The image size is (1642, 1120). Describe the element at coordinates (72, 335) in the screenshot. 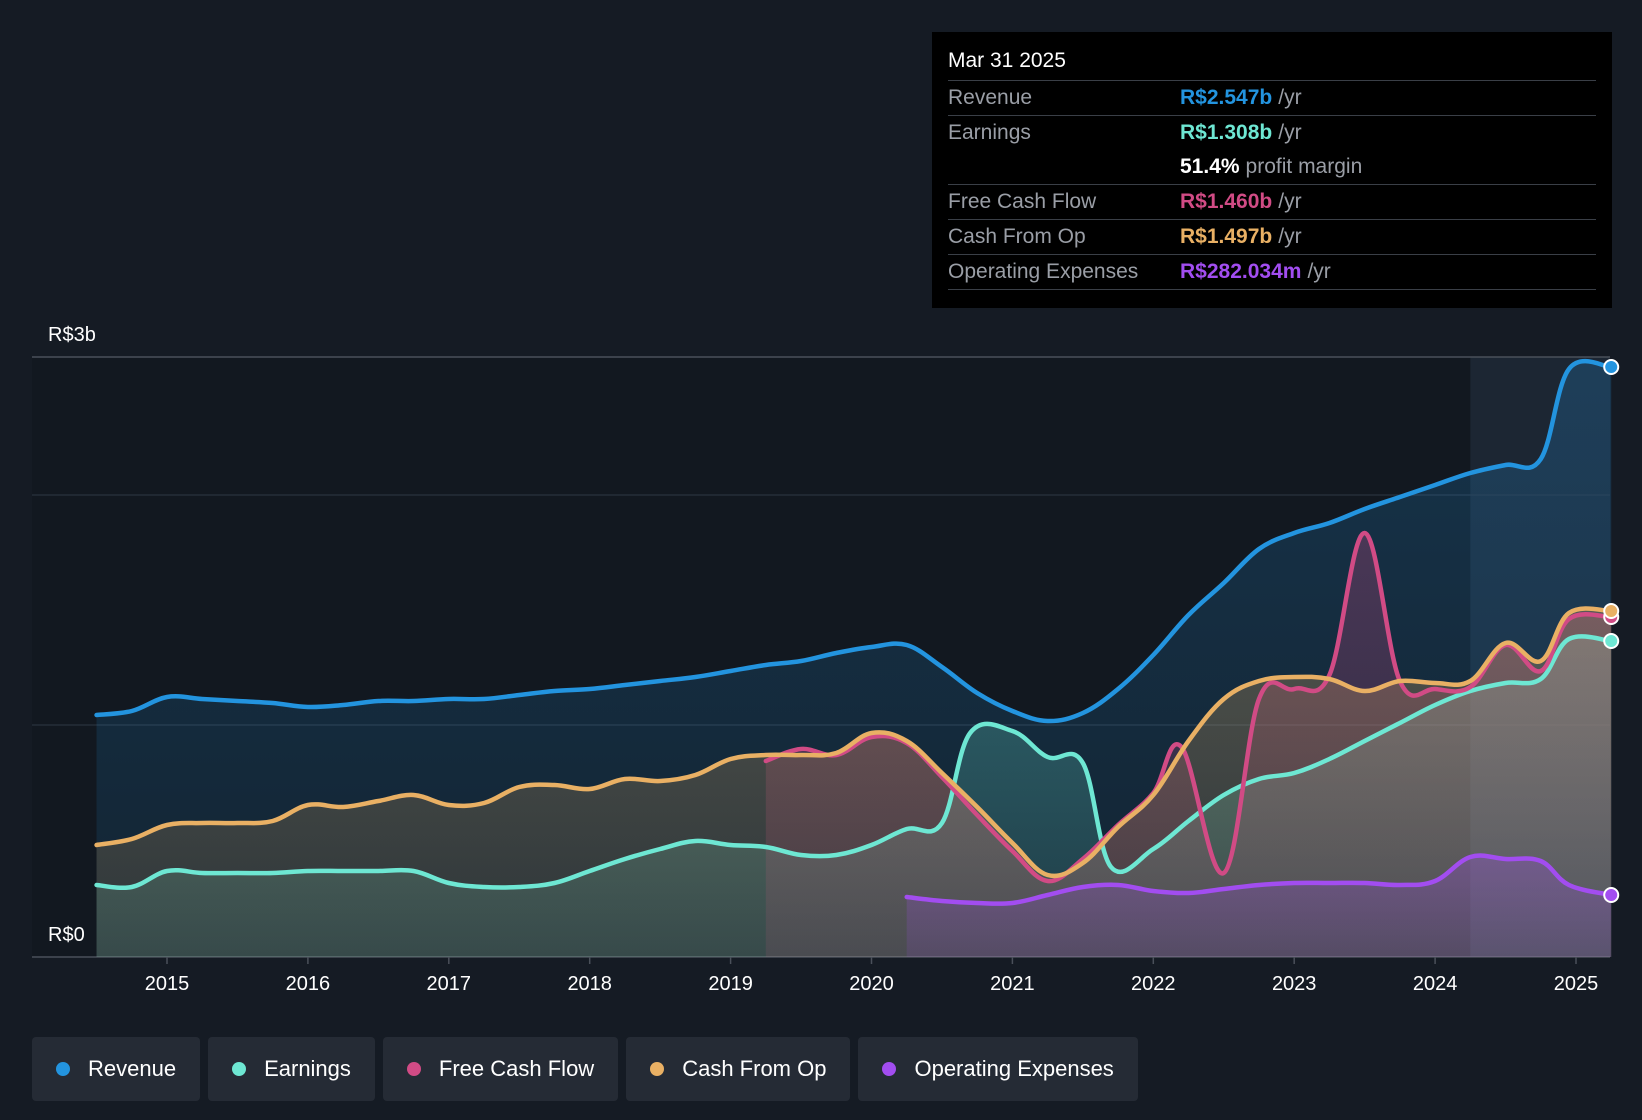

I see `y-tick-label: R$3b` at that location.